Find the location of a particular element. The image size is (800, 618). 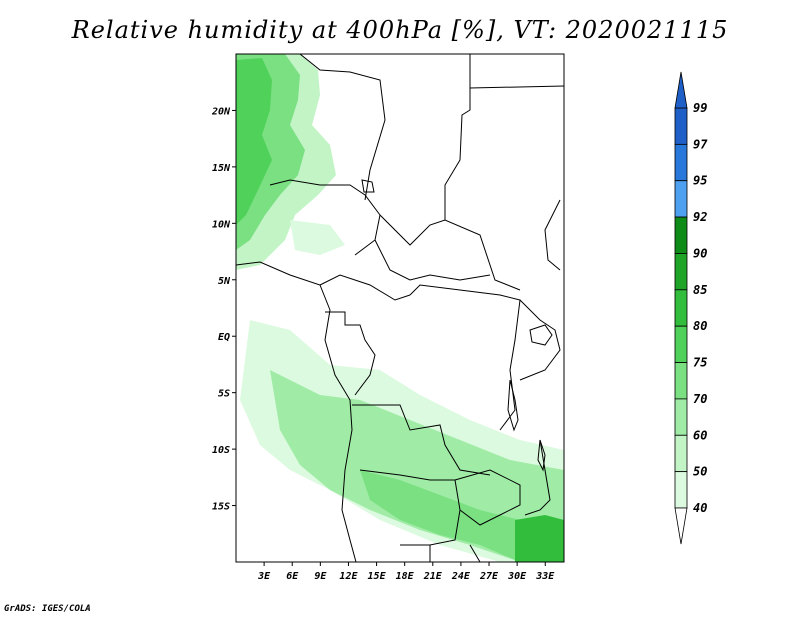

colorbar-bottom-arrow is located at coordinates (681, 526).